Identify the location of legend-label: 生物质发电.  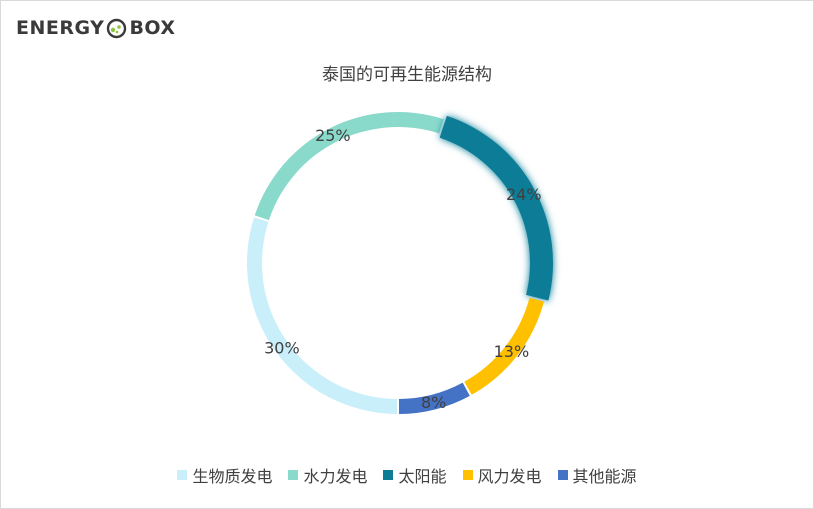
(232, 476).